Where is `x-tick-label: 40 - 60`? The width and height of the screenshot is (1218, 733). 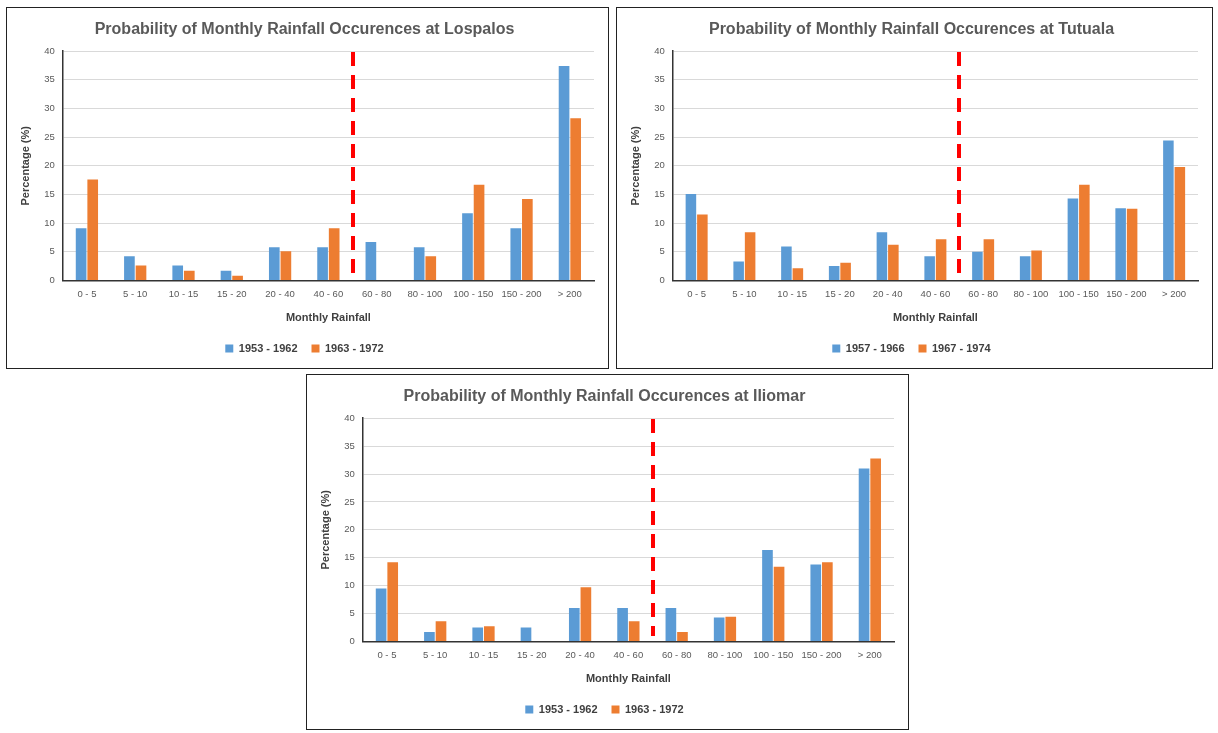
x-tick-label: 40 - 60 is located at coordinates (935, 293).